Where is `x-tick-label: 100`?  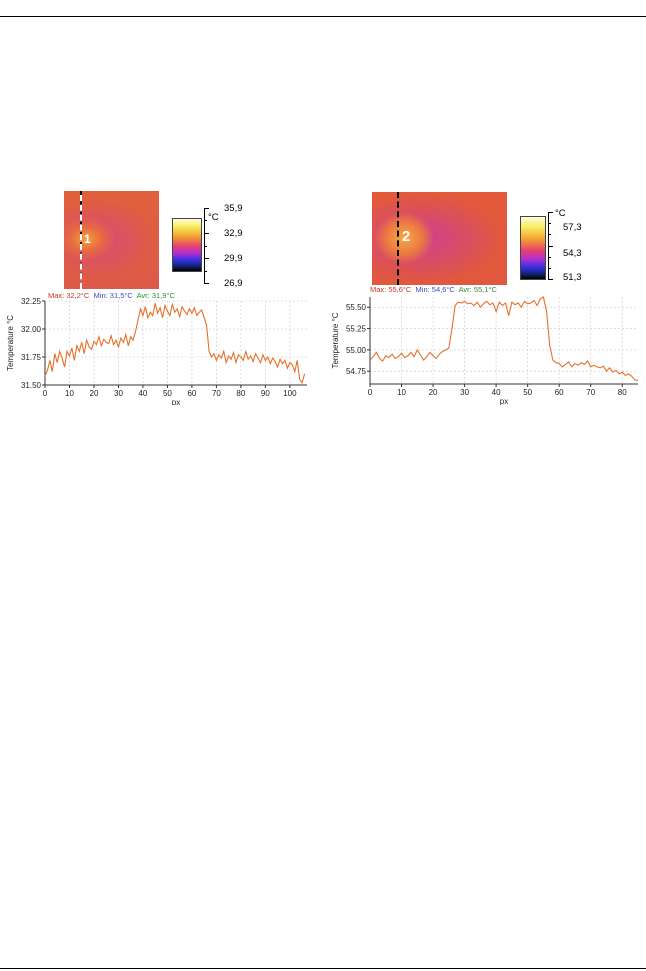 x-tick-label: 100 is located at coordinates (290, 393).